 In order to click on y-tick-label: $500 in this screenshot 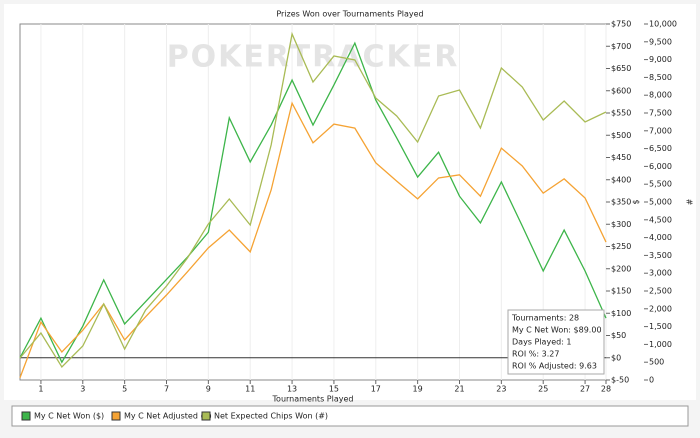, I will do `click(621, 135)`.